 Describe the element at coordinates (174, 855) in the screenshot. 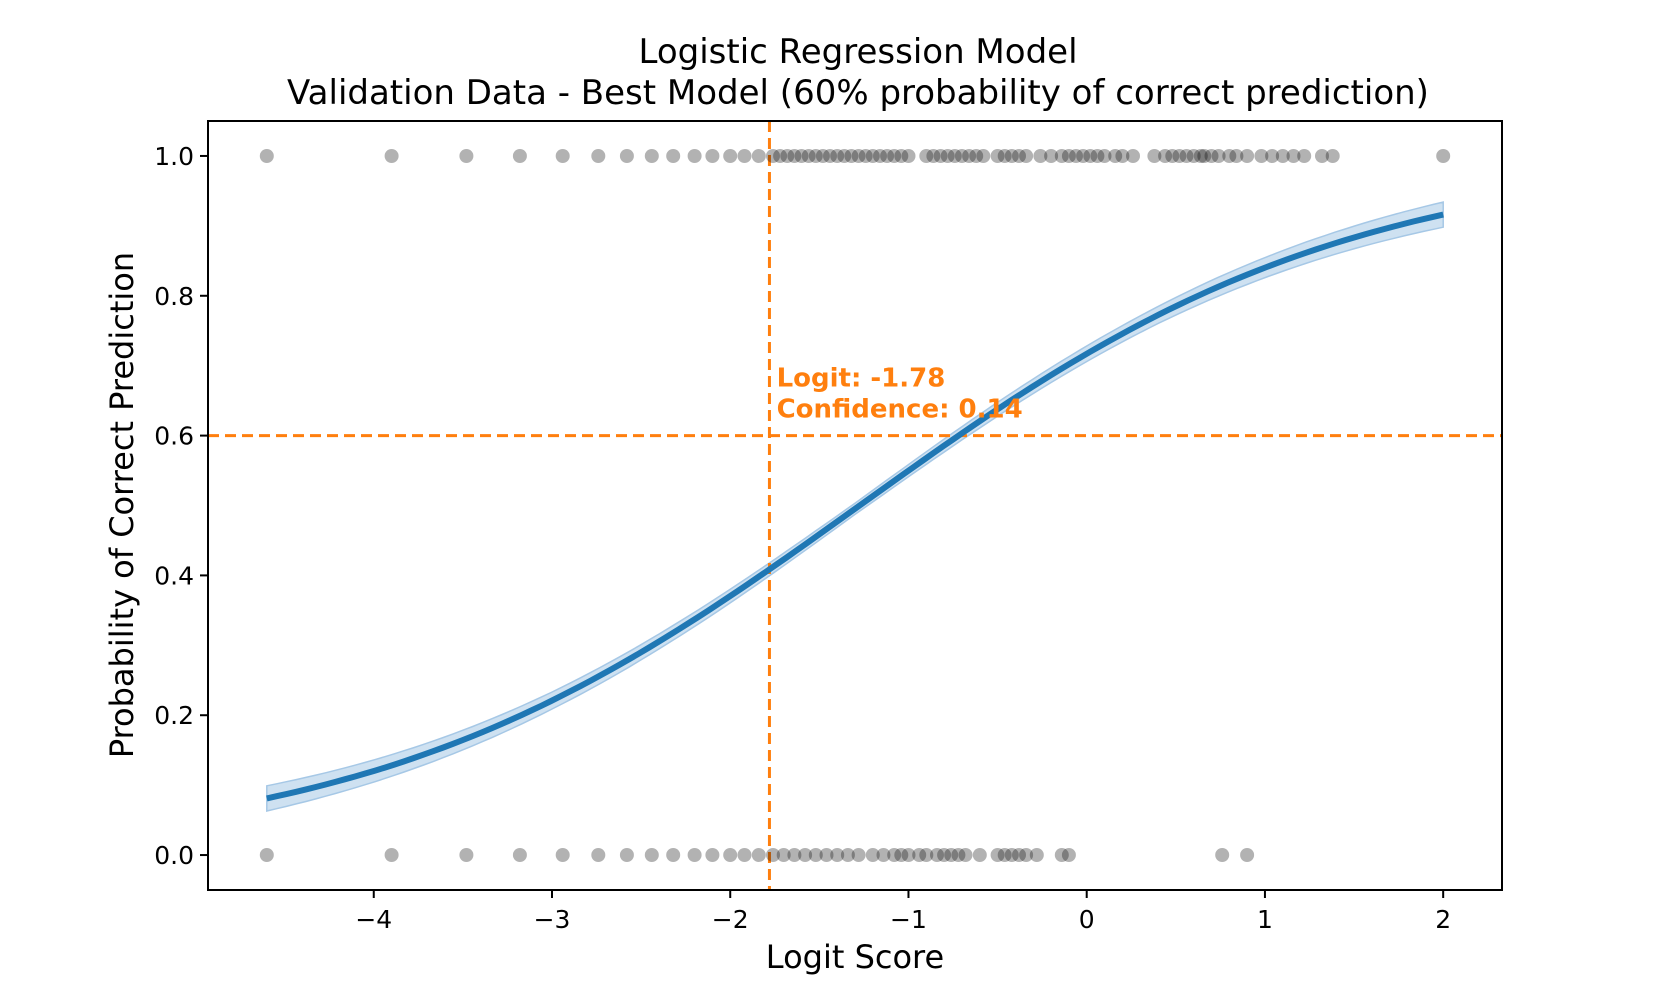

I see `y-tick-label: 0.0` at that location.